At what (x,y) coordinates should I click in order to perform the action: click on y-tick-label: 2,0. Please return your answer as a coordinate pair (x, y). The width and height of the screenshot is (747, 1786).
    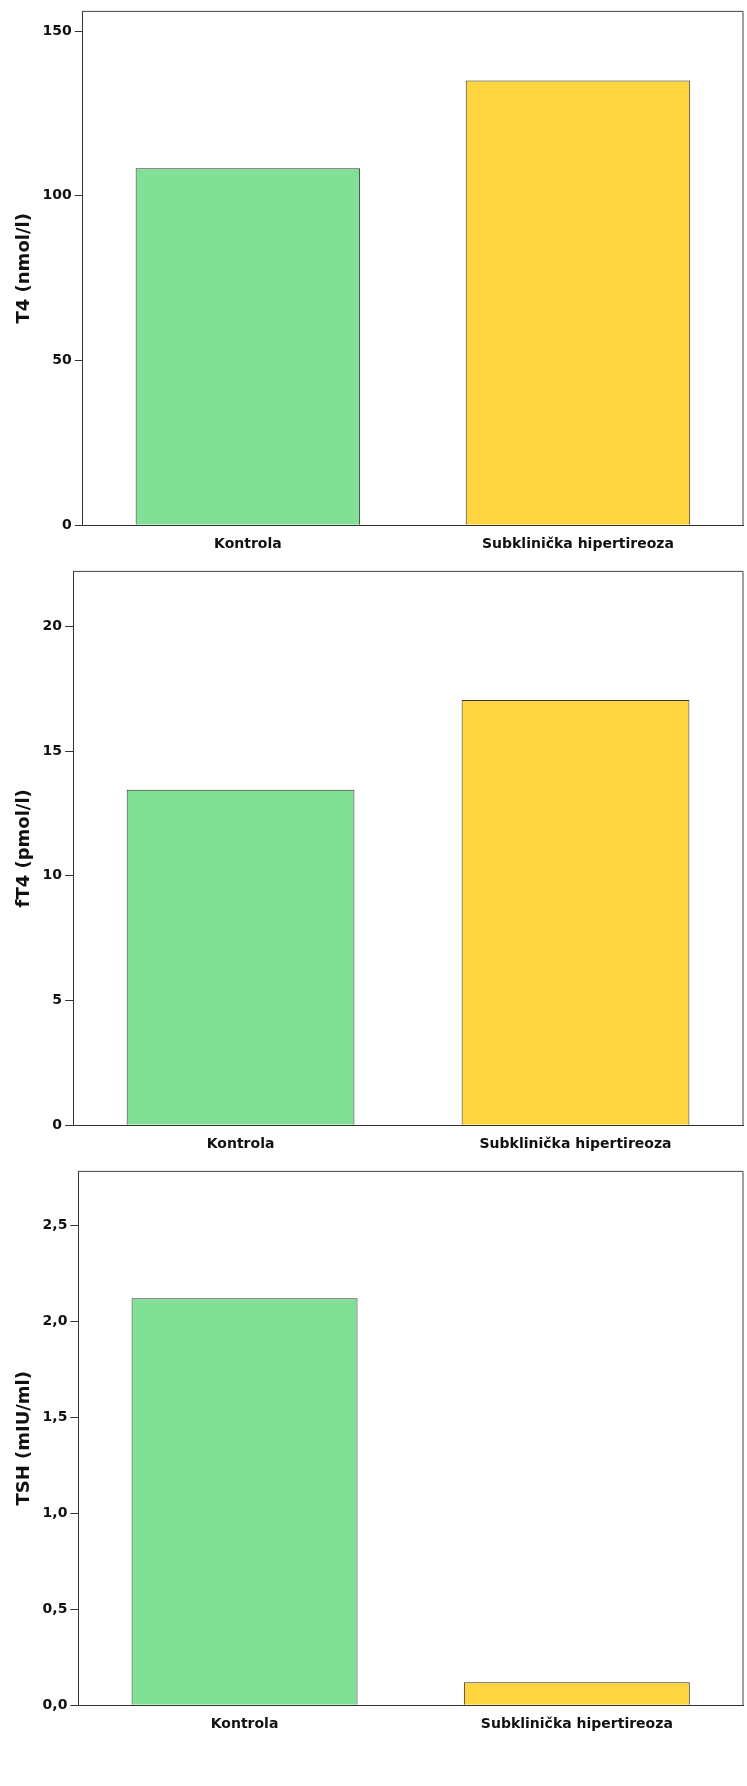
    Looking at the image, I should click on (55, 1319).